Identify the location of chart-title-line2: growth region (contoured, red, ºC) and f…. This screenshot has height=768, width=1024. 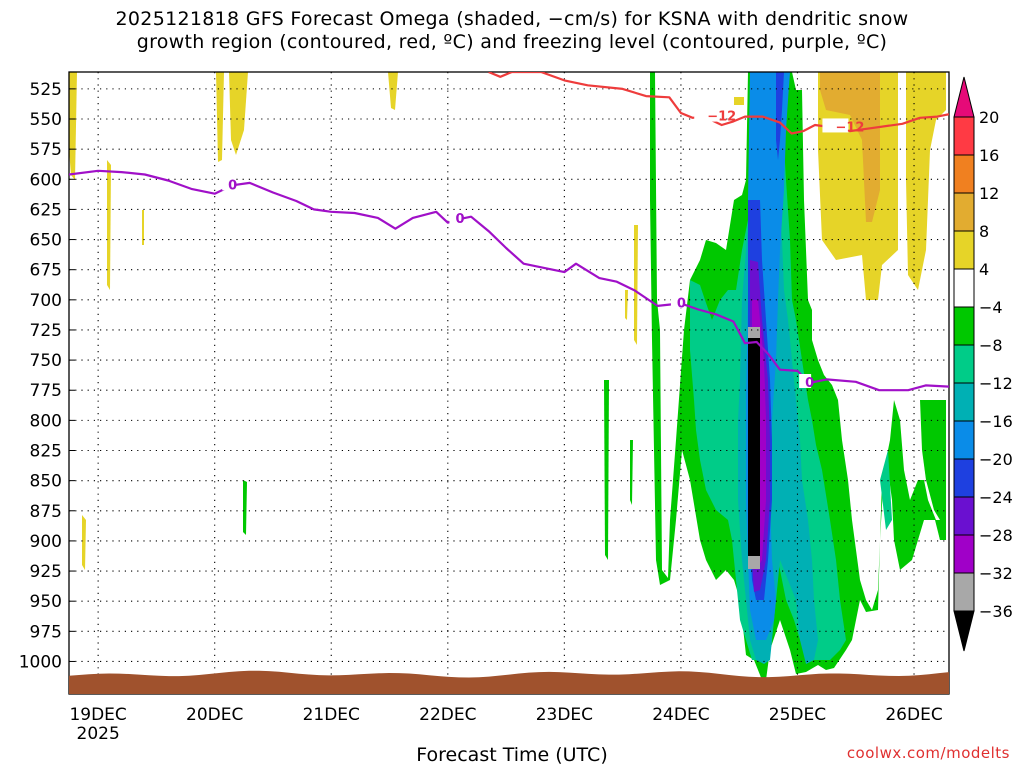
(512, 42).